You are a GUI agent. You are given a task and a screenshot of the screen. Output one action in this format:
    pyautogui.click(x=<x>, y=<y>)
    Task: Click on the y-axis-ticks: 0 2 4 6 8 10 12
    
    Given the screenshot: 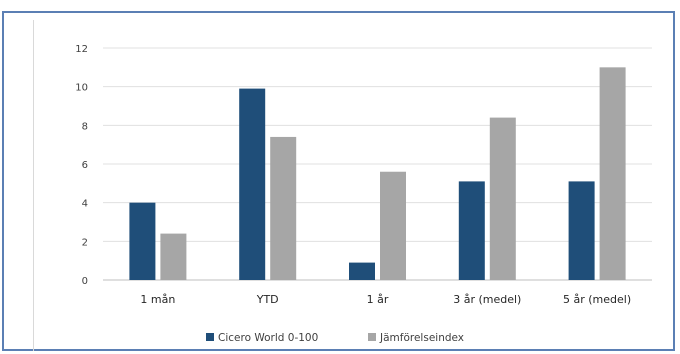 What is the action you would take?
    pyautogui.click(x=81, y=165)
    